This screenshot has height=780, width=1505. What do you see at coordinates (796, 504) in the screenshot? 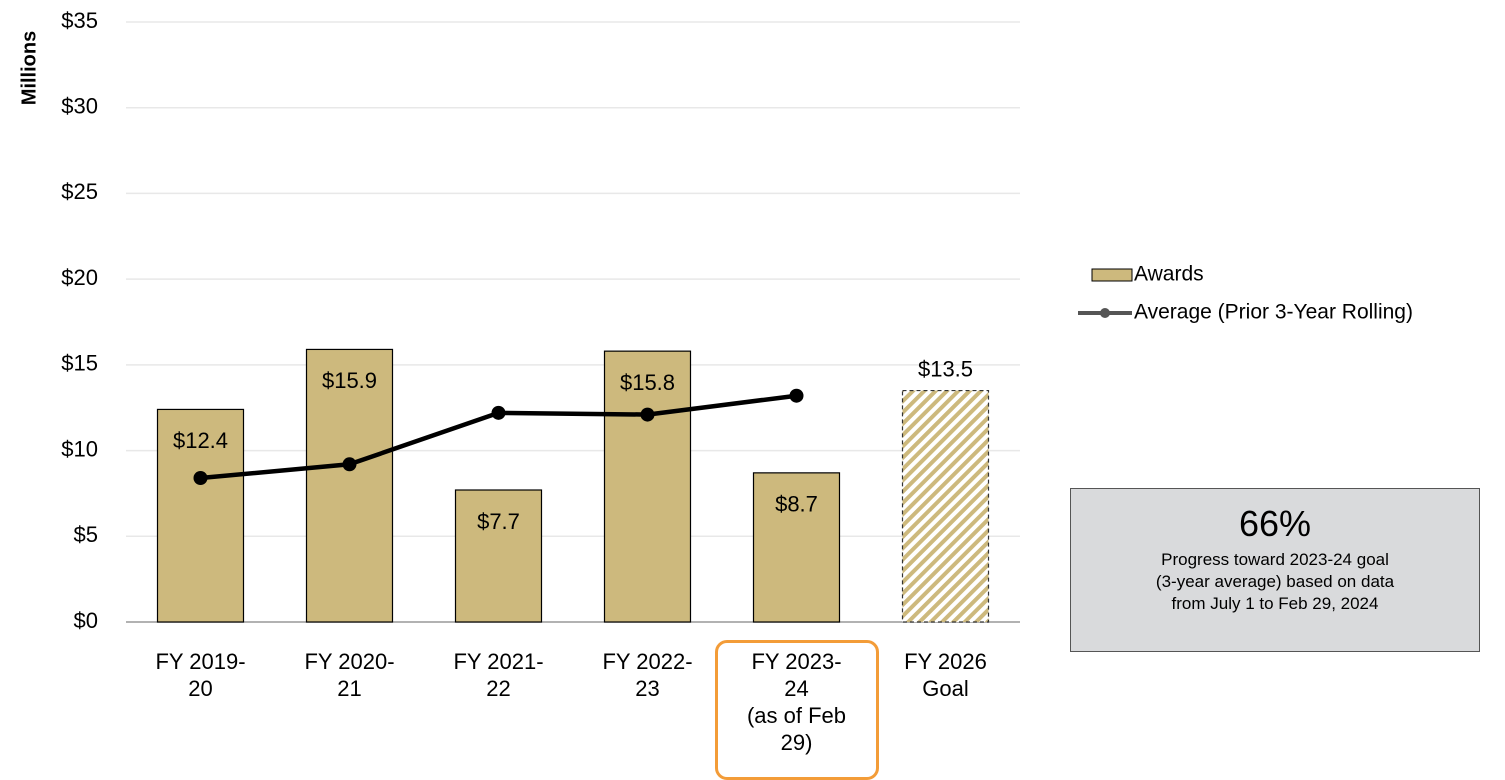
I see `data-label: $8.7` at bounding box center [796, 504].